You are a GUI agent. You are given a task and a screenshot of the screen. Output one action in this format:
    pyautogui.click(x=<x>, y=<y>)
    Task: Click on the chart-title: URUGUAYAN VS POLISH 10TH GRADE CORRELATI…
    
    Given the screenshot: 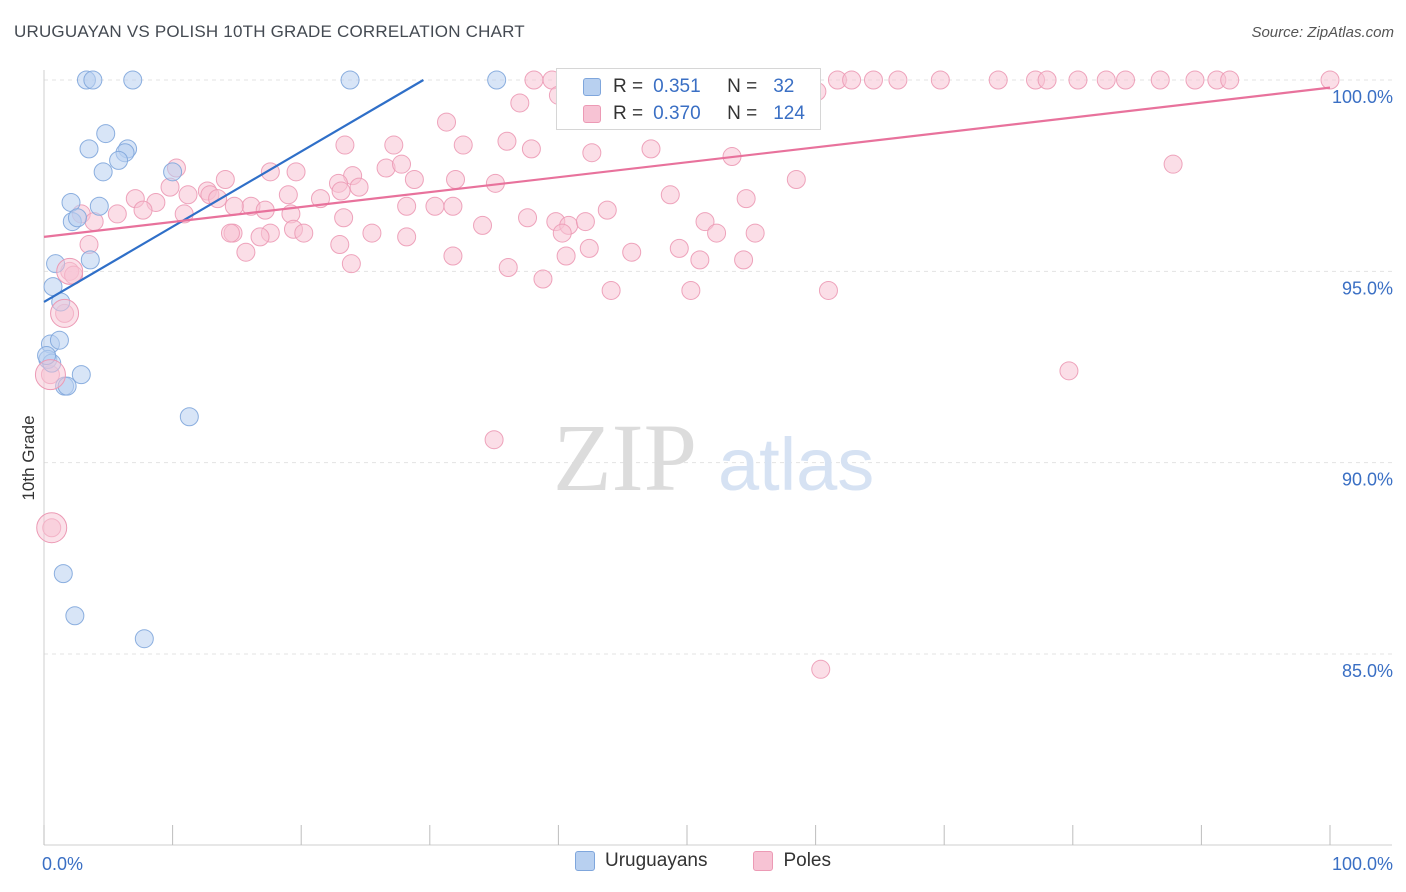 What is the action you would take?
    pyautogui.click(x=269, y=31)
    